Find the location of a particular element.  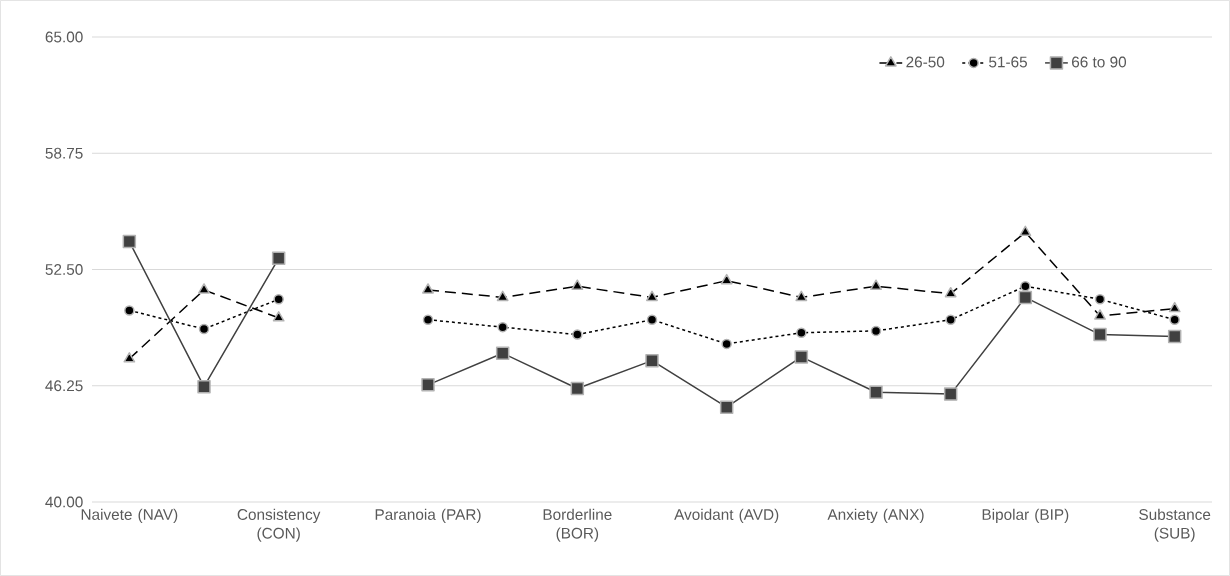

x-tick-label: Bipolar (BIP) is located at coordinates (1025, 515).